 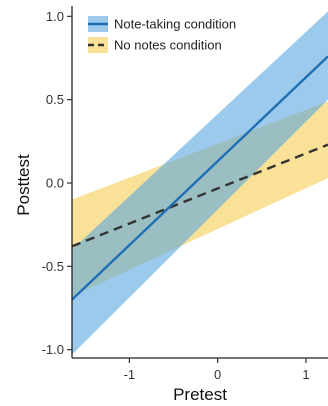 What do you see at coordinates (53, 349) in the screenshot?
I see `y-tick-label: -1.0` at bounding box center [53, 349].